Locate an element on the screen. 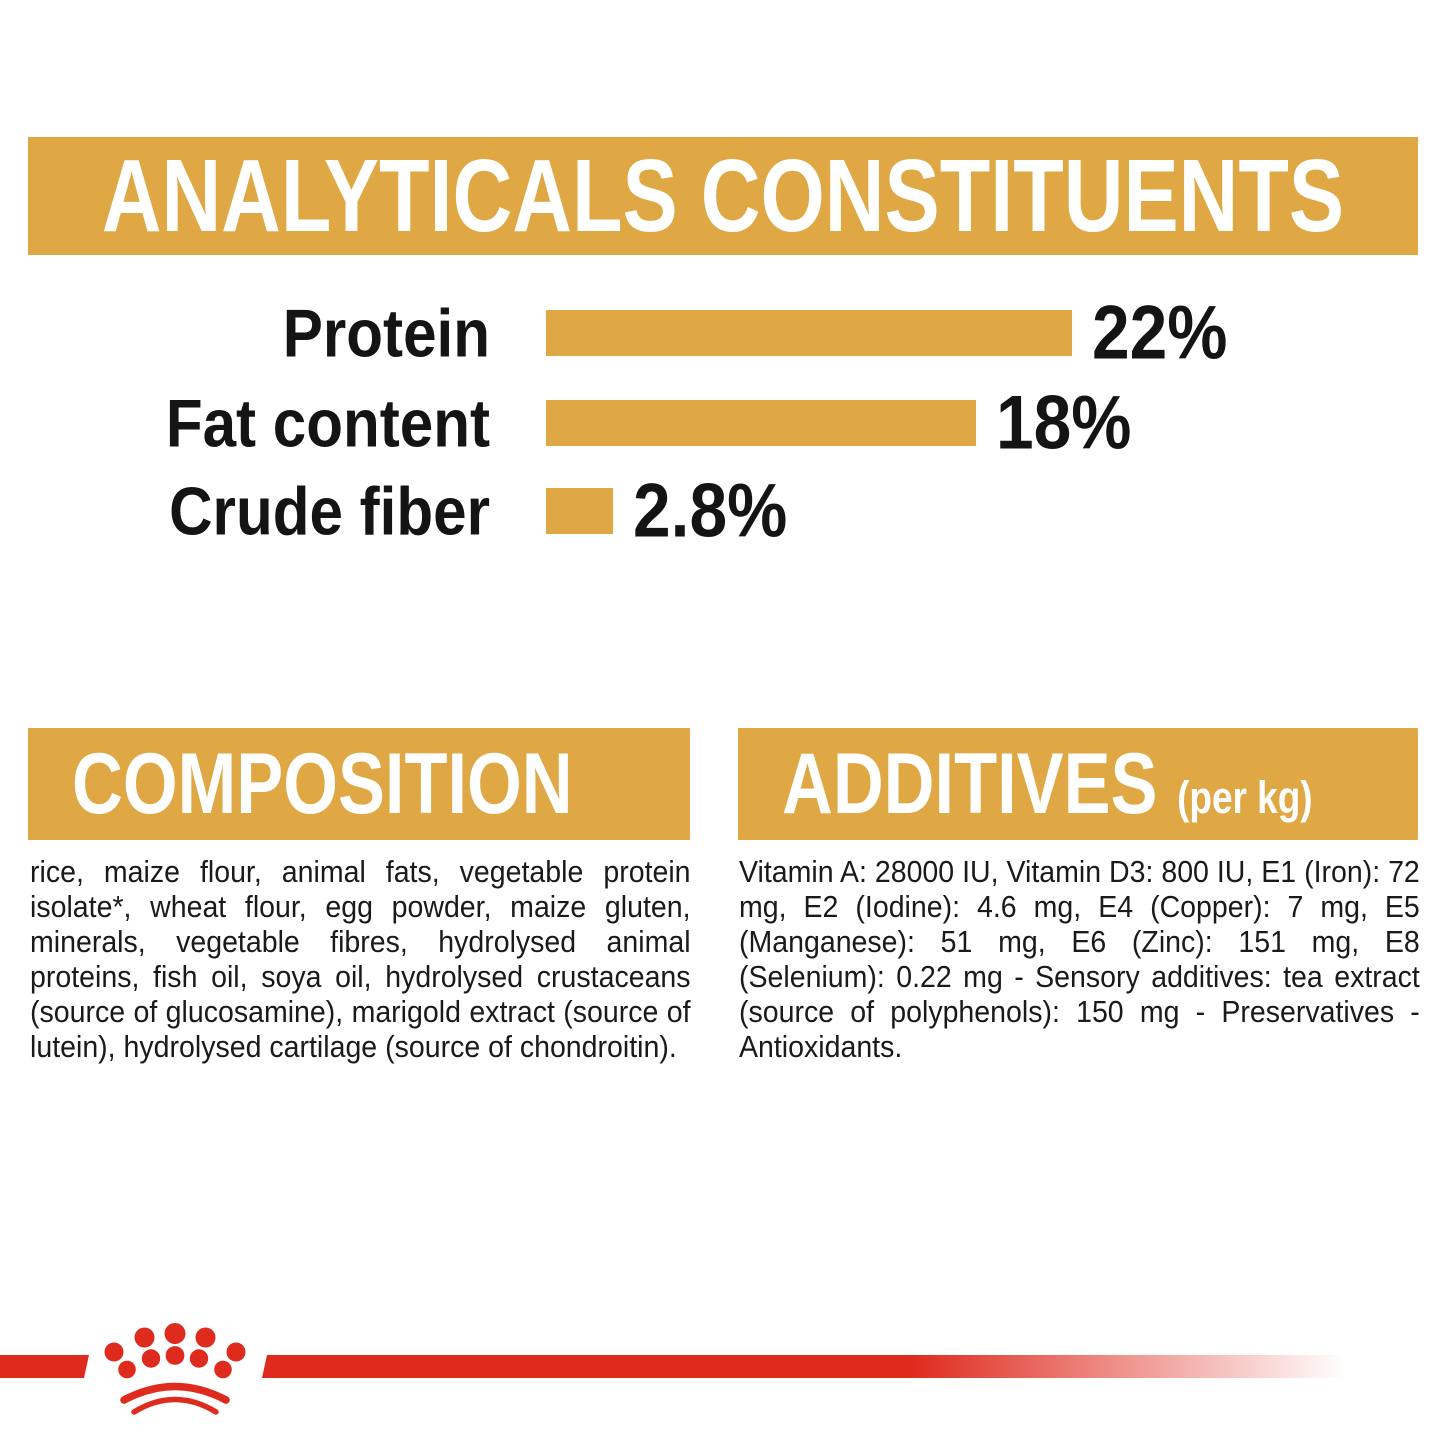 The image size is (1445, 1445). bar-label-fat-content: Fat content is located at coordinates (327, 423).